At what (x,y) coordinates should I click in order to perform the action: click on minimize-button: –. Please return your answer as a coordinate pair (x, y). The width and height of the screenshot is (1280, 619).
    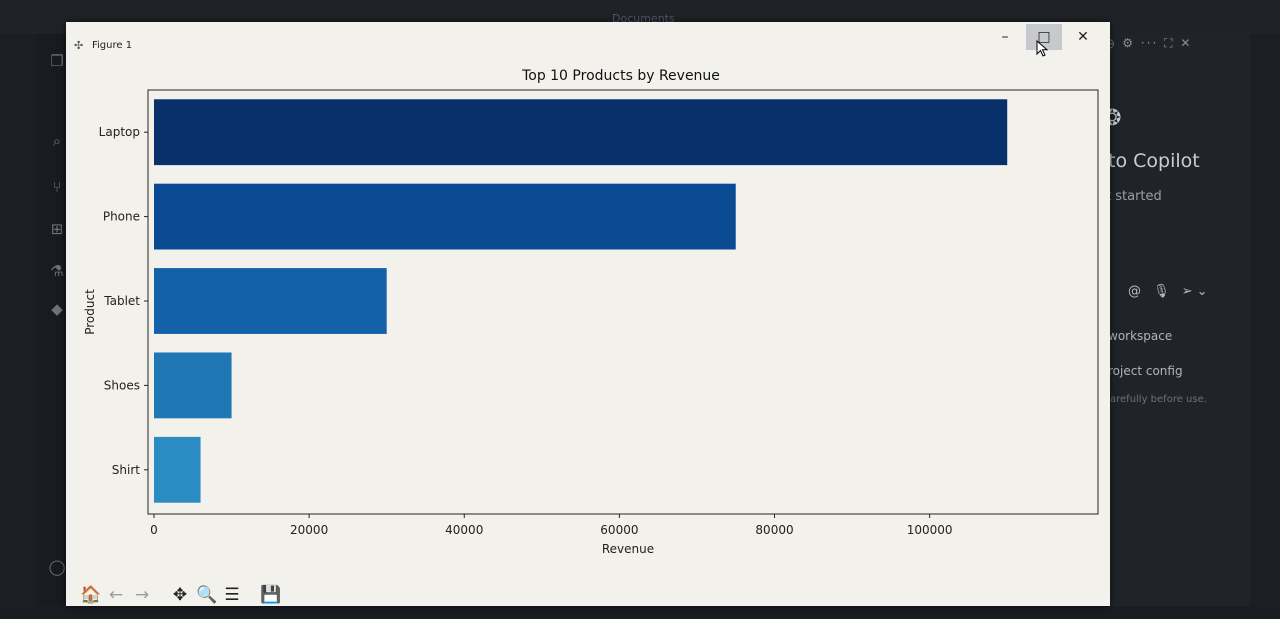
    Looking at the image, I should click on (1005, 37).